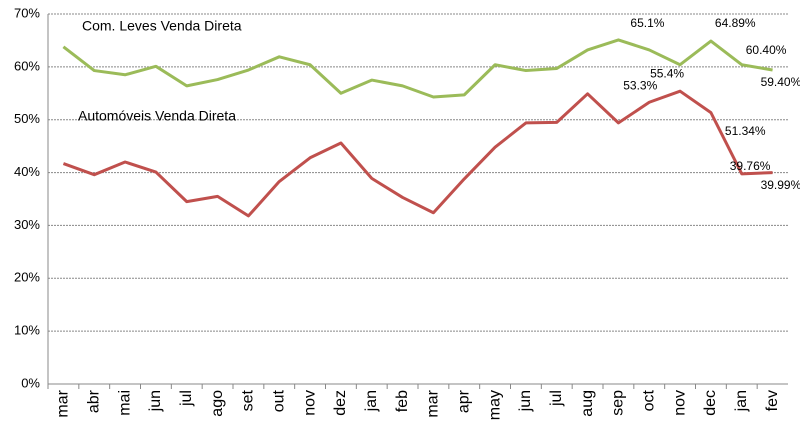  Describe the element at coordinates (780, 185) in the screenshot. I see `value-label: 39.99%` at that location.